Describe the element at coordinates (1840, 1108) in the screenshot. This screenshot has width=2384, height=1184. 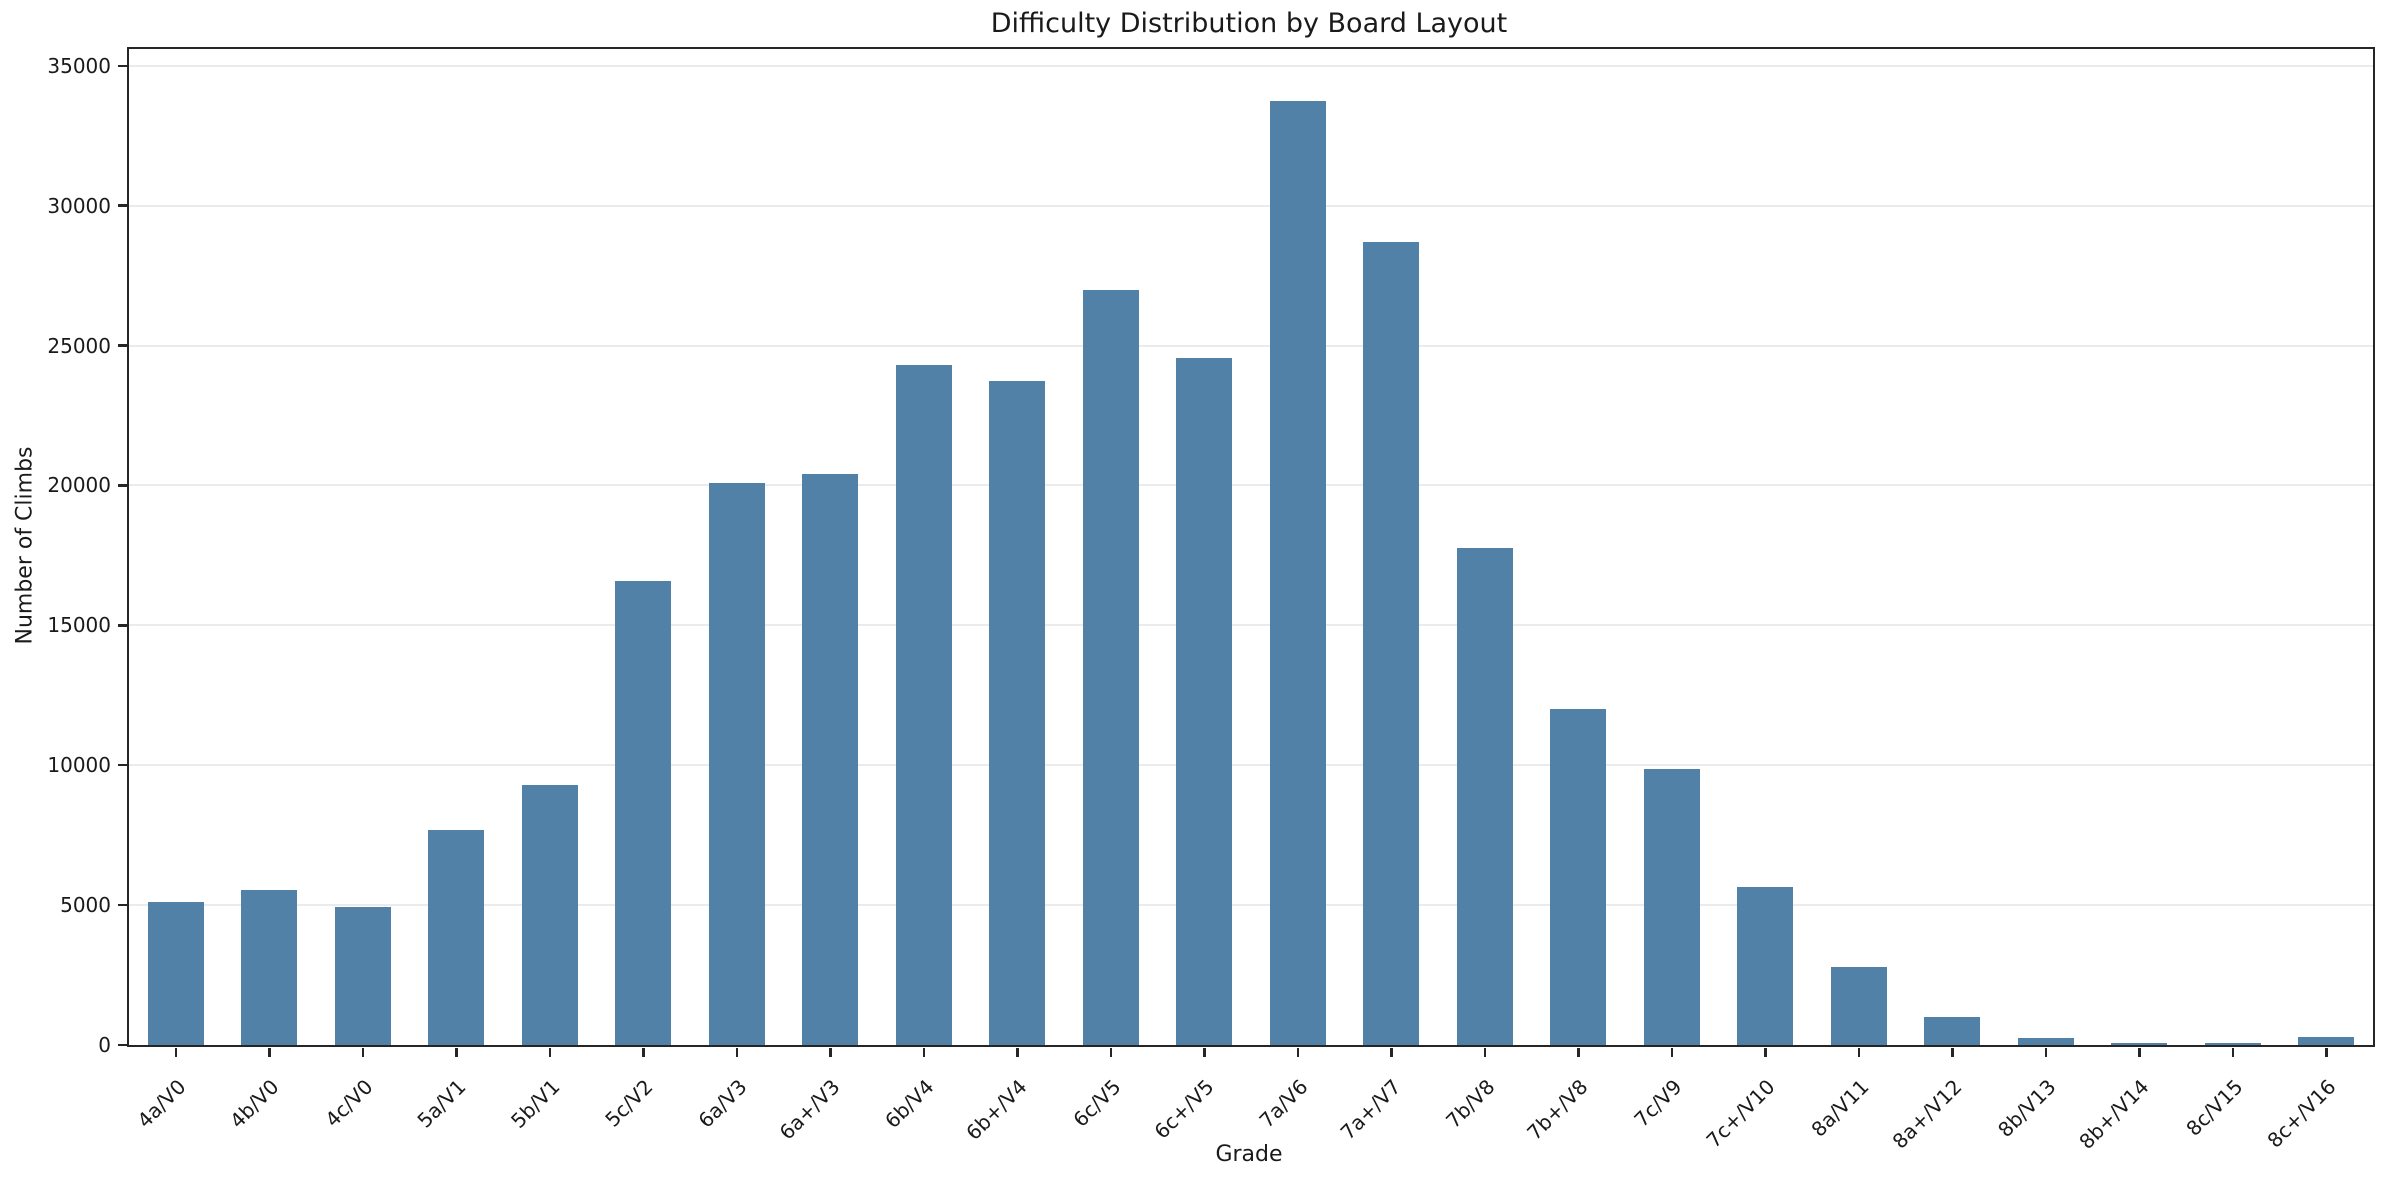
I see `x-tick-label: 8a/V11` at that location.